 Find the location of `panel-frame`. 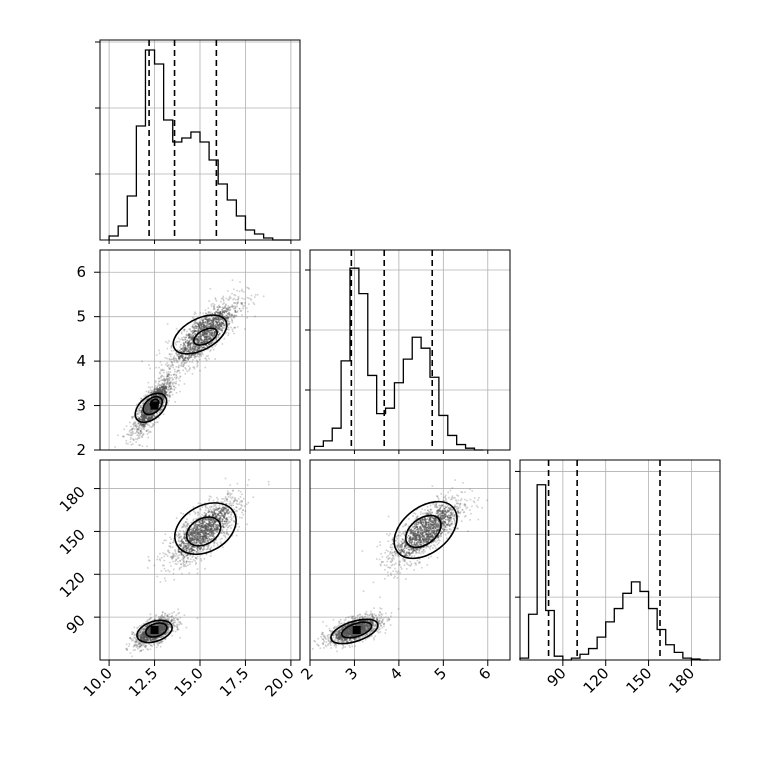

panel-frame is located at coordinates (620, 560).